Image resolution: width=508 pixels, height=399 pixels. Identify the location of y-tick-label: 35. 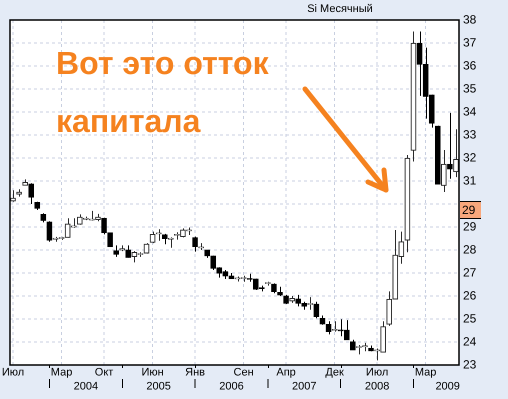
(470, 88).